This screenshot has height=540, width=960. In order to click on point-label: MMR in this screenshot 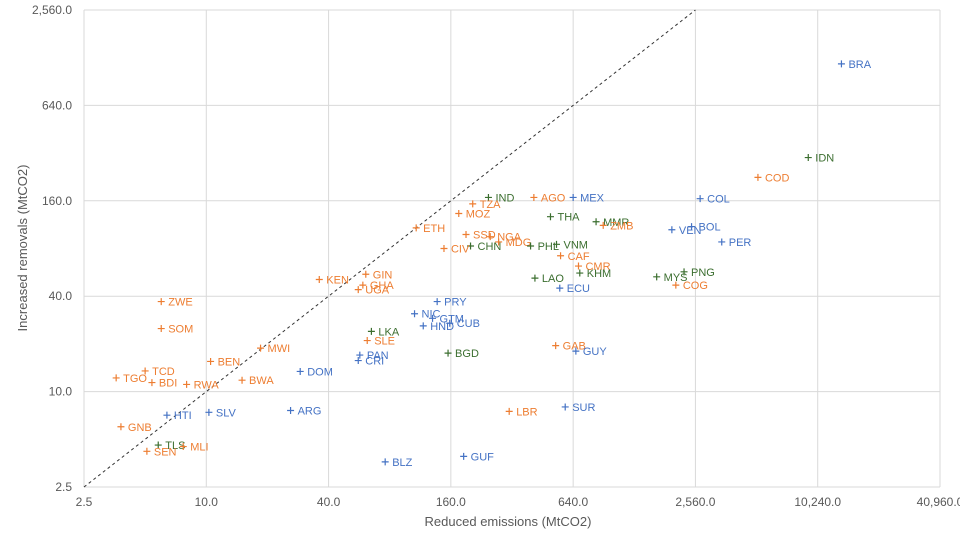, I will do `click(616, 223)`.